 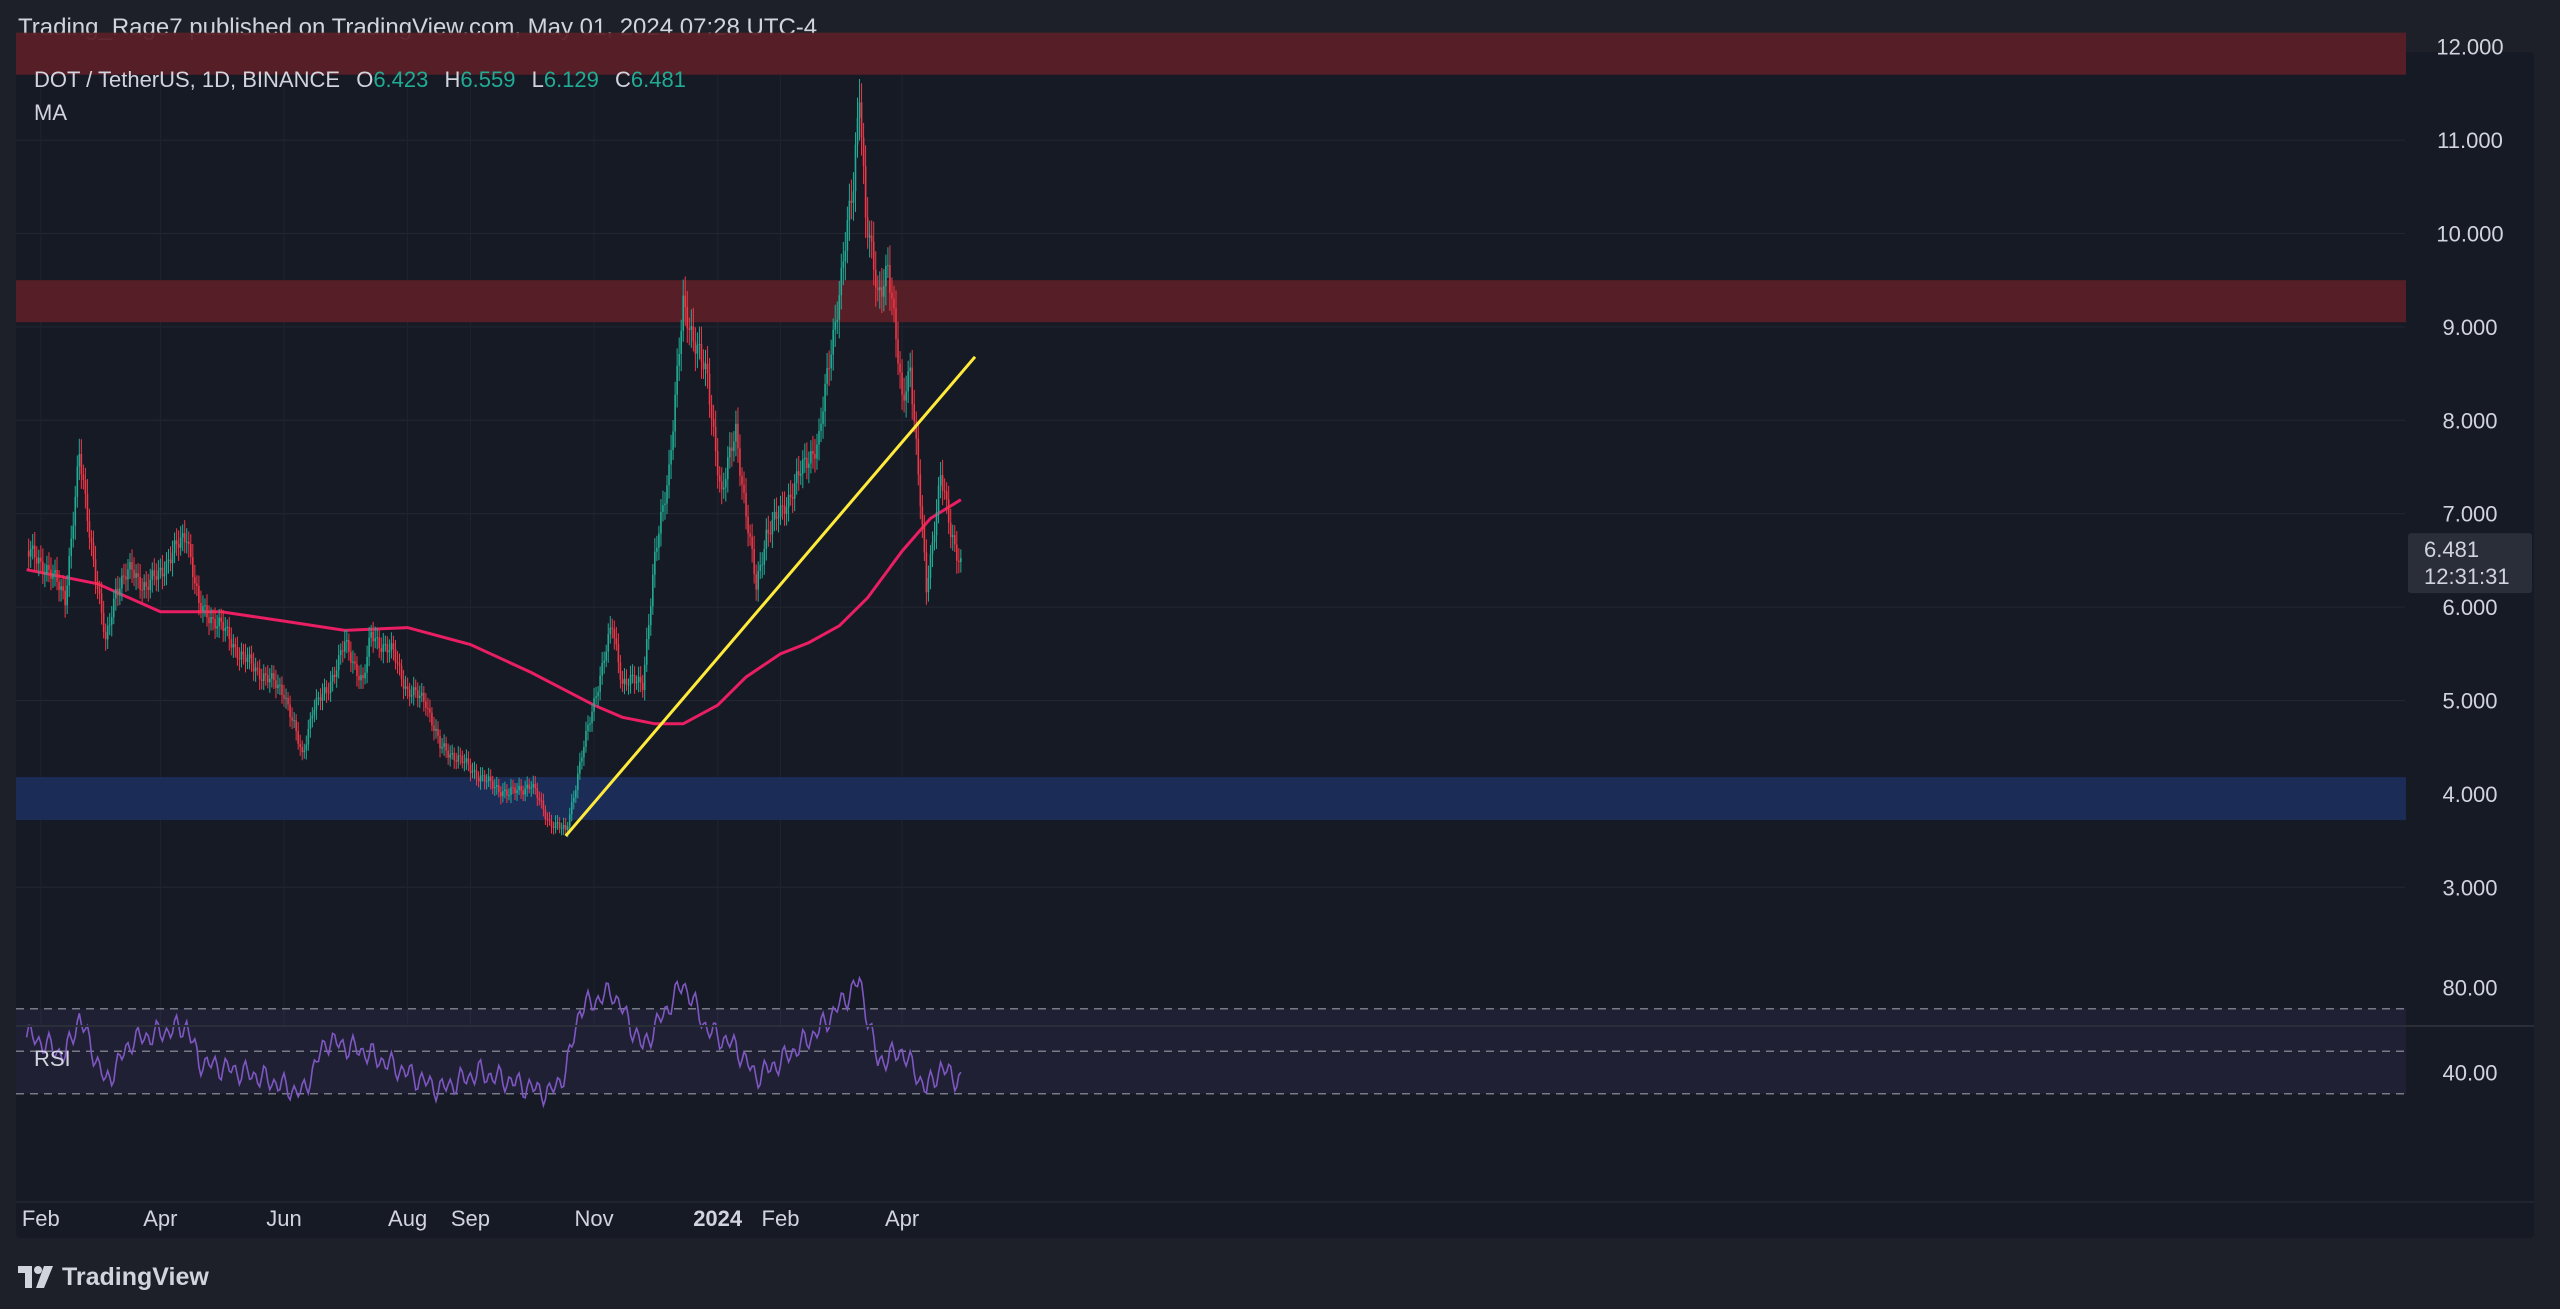 I want to click on legend-open-value: 6.423, so click(x=401, y=79).